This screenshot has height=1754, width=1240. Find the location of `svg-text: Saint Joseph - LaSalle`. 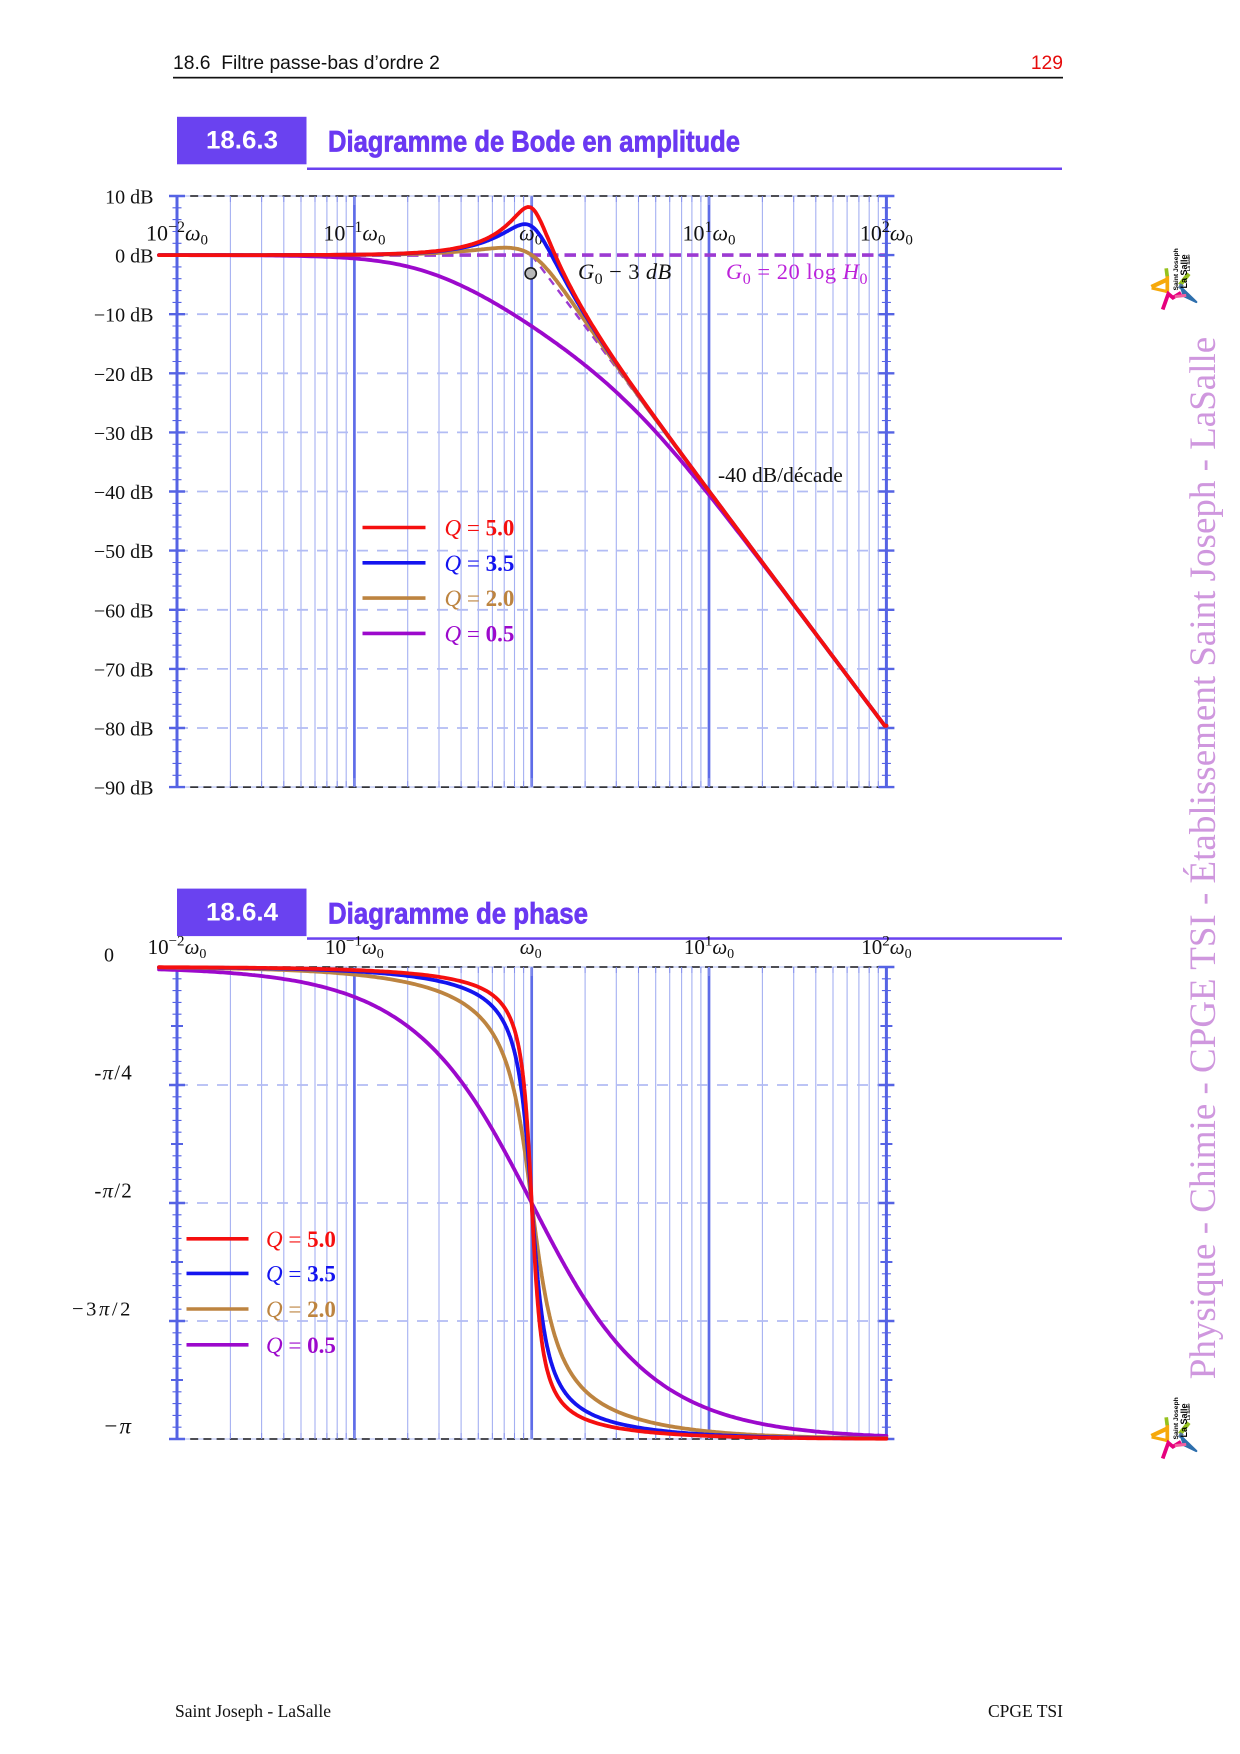

svg-text: Saint Joseph - LaSalle is located at coordinates (253, 1711).